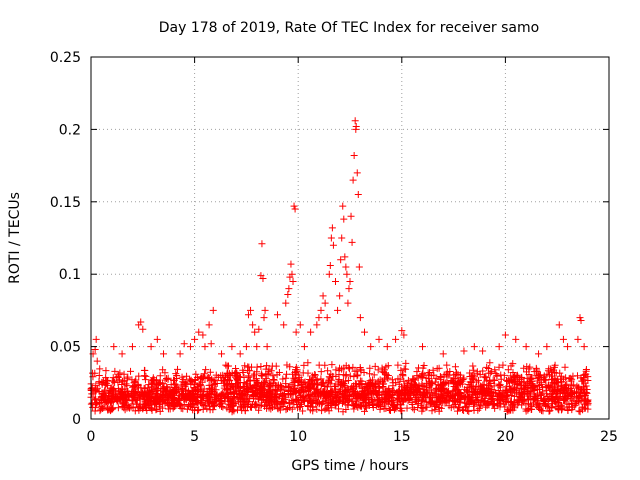  What do you see at coordinates (349, 466) in the screenshot?
I see `x-axis-label: GPS time / hours` at bounding box center [349, 466].